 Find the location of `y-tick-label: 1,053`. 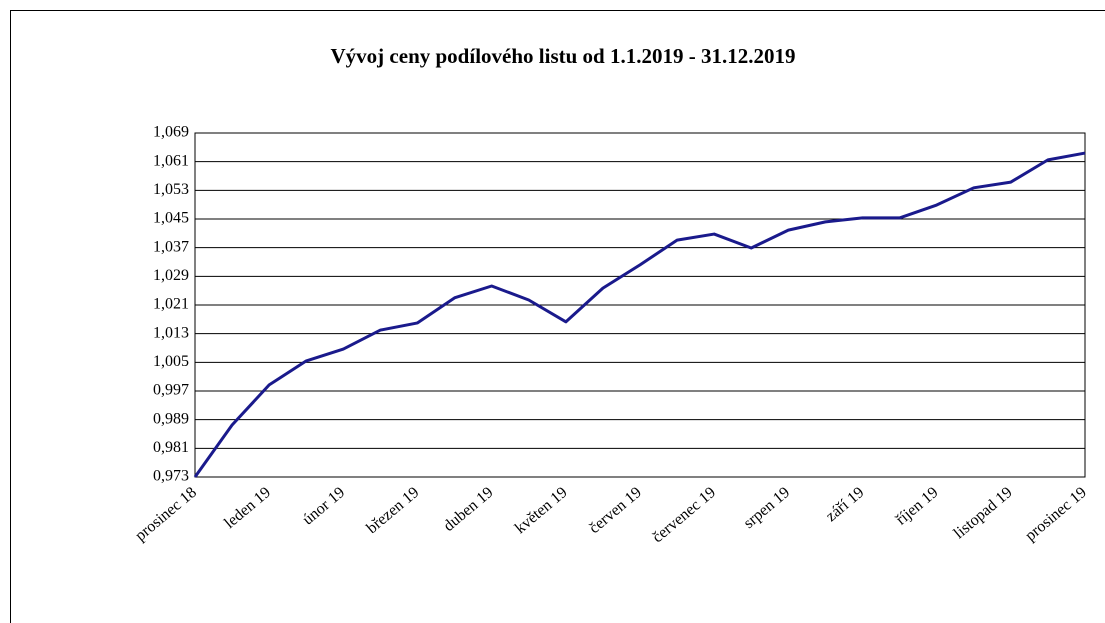

y-tick-label: 1,053 is located at coordinates (171, 189).